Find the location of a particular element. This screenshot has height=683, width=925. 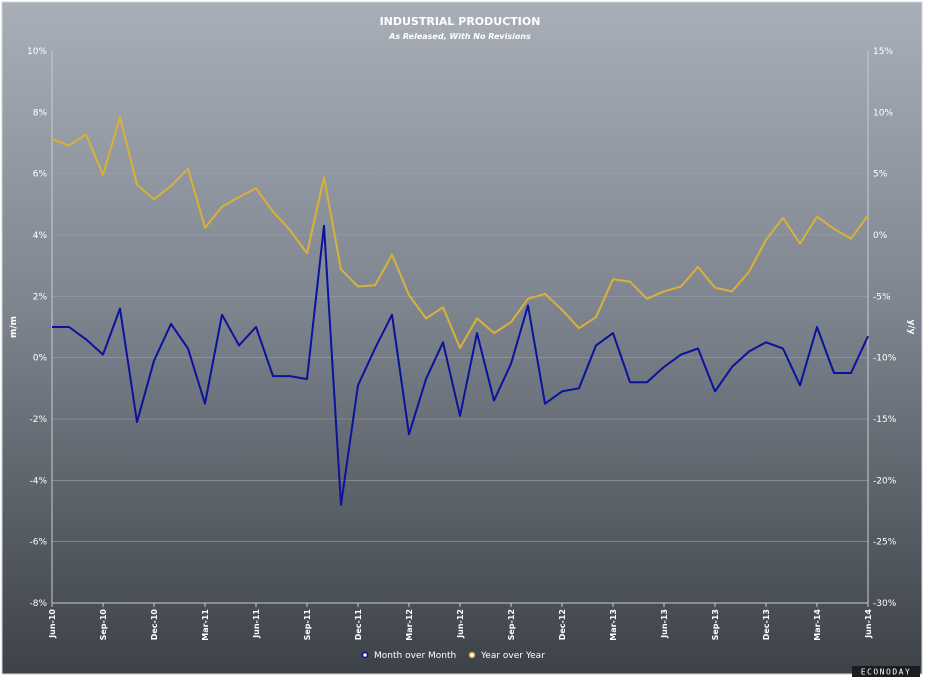

right-tick-label: 0% is located at coordinates (880, 236).